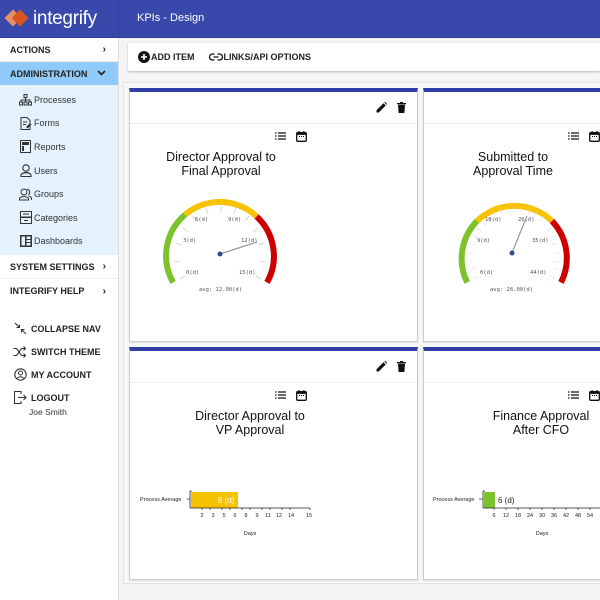 The height and width of the screenshot is (600, 600). Describe the element at coordinates (530, 516) in the screenshot. I see `svg-text: 24` at that location.